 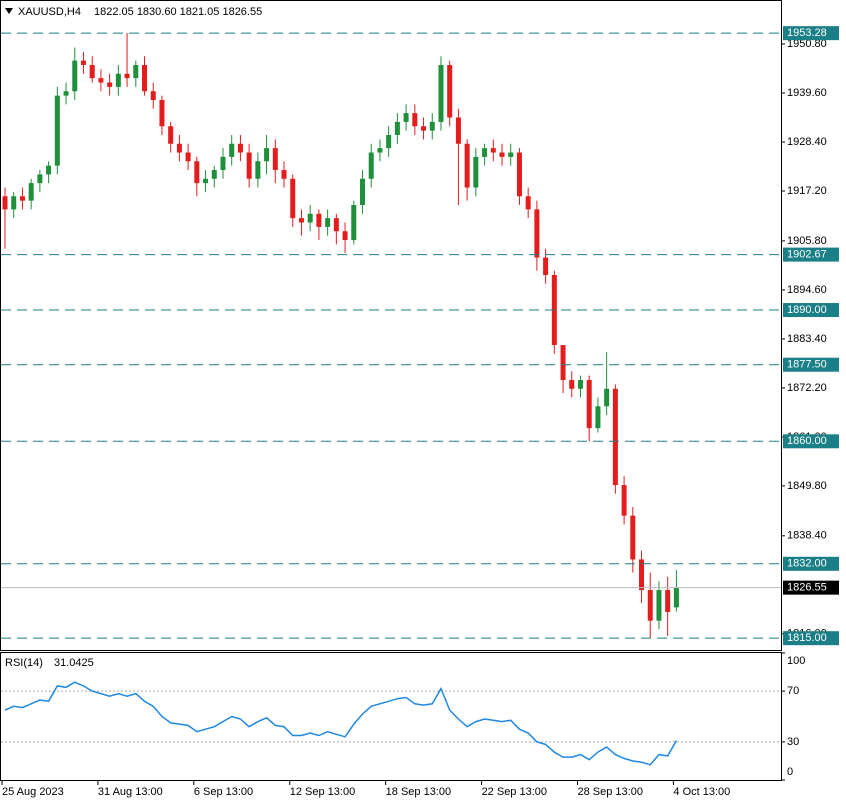 I want to click on x-tick-label: 6 Sep 13:00, so click(x=223, y=792).